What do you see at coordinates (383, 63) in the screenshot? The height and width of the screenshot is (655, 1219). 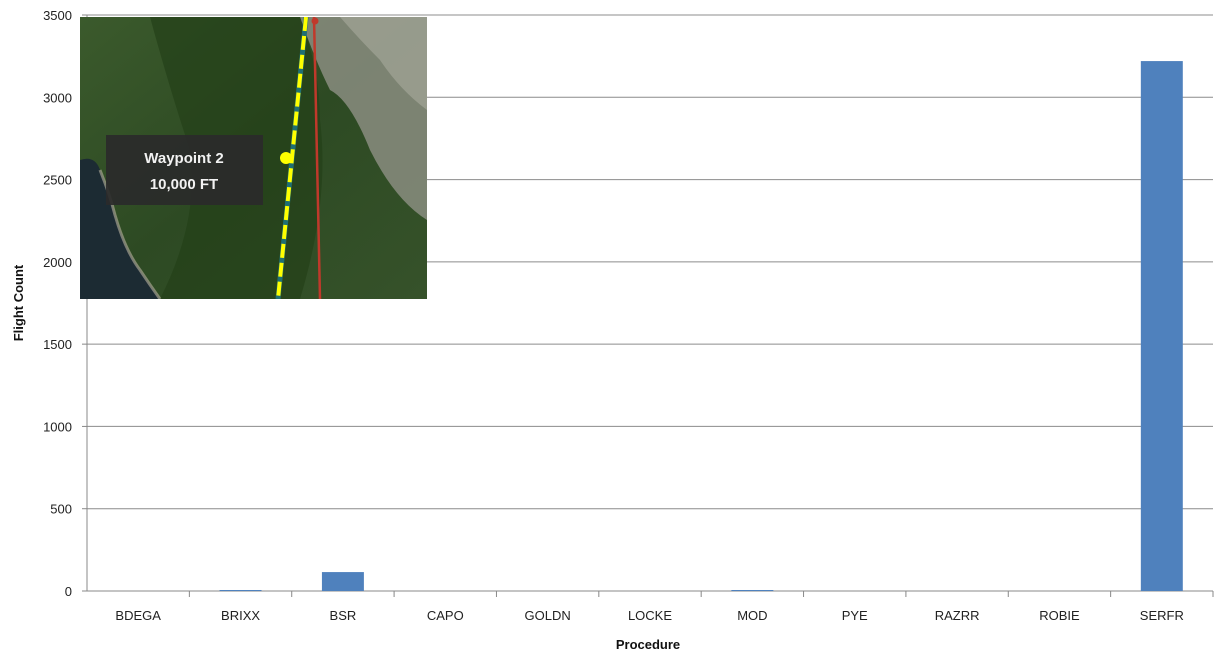 I see `urban-area-patch` at bounding box center [383, 63].